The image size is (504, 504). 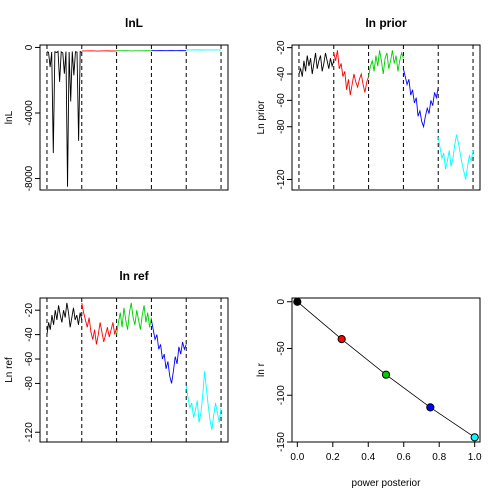 What do you see at coordinates (281, 395) in the screenshot?
I see `y-tick-label: -100` at bounding box center [281, 395].